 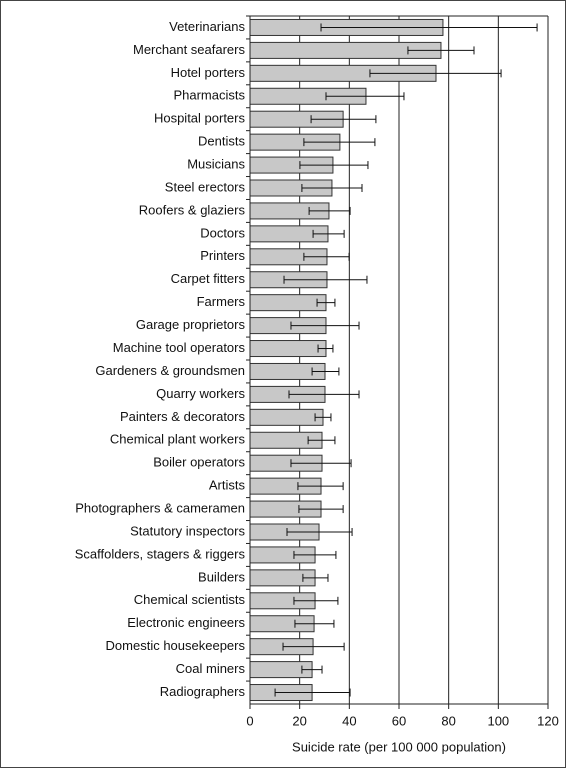 What do you see at coordinates (221, 576) in the screenshot?
I see `y-tick-label: Builders` at bounding box center [221, 576].